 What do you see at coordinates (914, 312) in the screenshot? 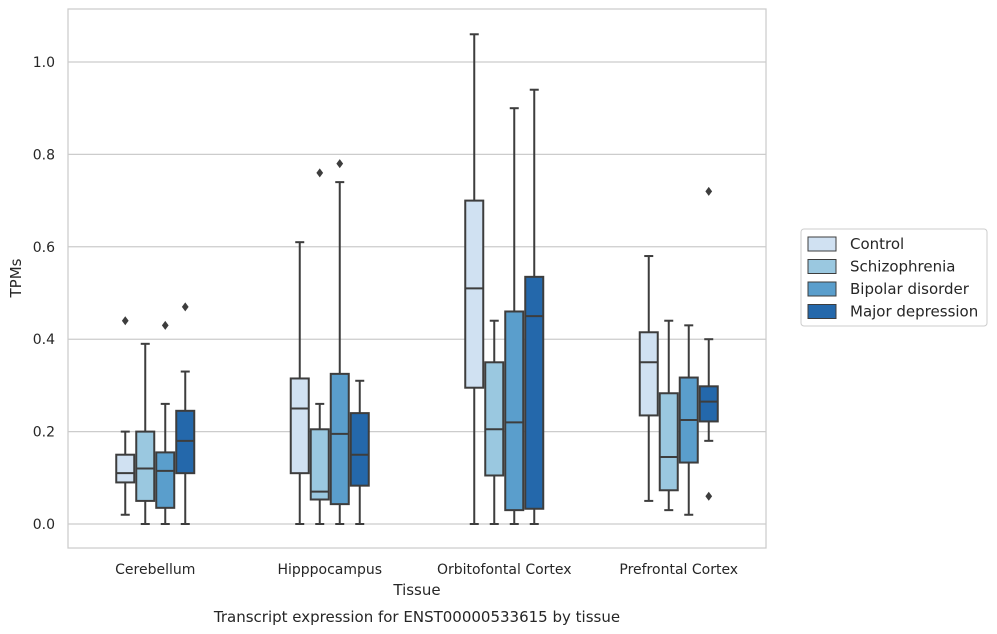
I see `legend-label: Major depression` at bounding box center [914, 312].